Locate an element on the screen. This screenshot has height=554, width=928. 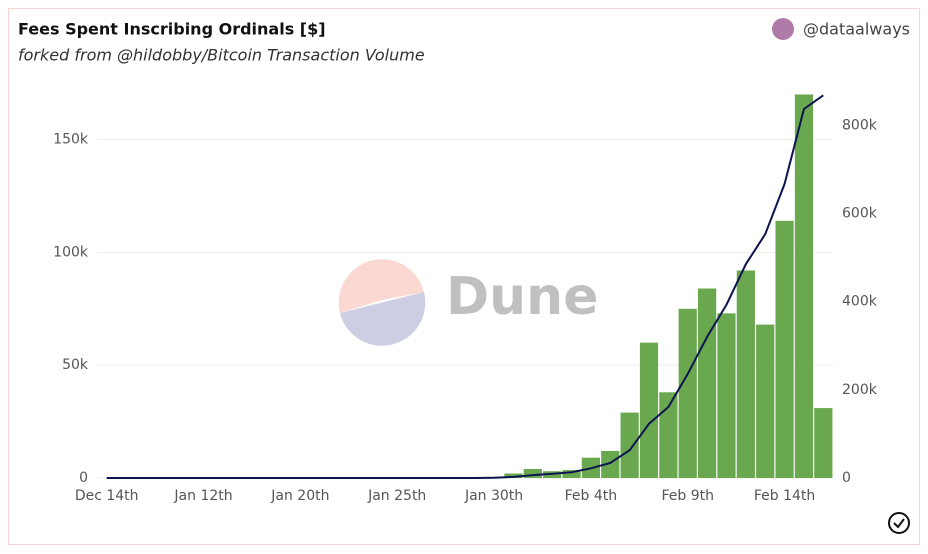
x-tick-label: Jan 30th is located at coordinates (493, 496).